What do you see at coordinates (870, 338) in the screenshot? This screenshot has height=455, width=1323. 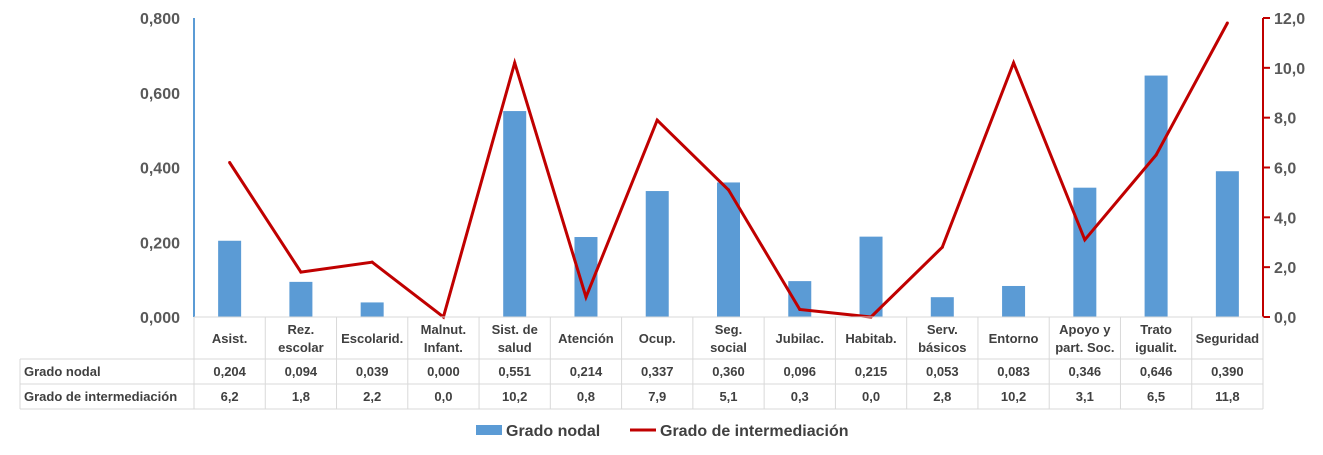 I see `category-label: Habitab.` at bounding box center [870, 338].